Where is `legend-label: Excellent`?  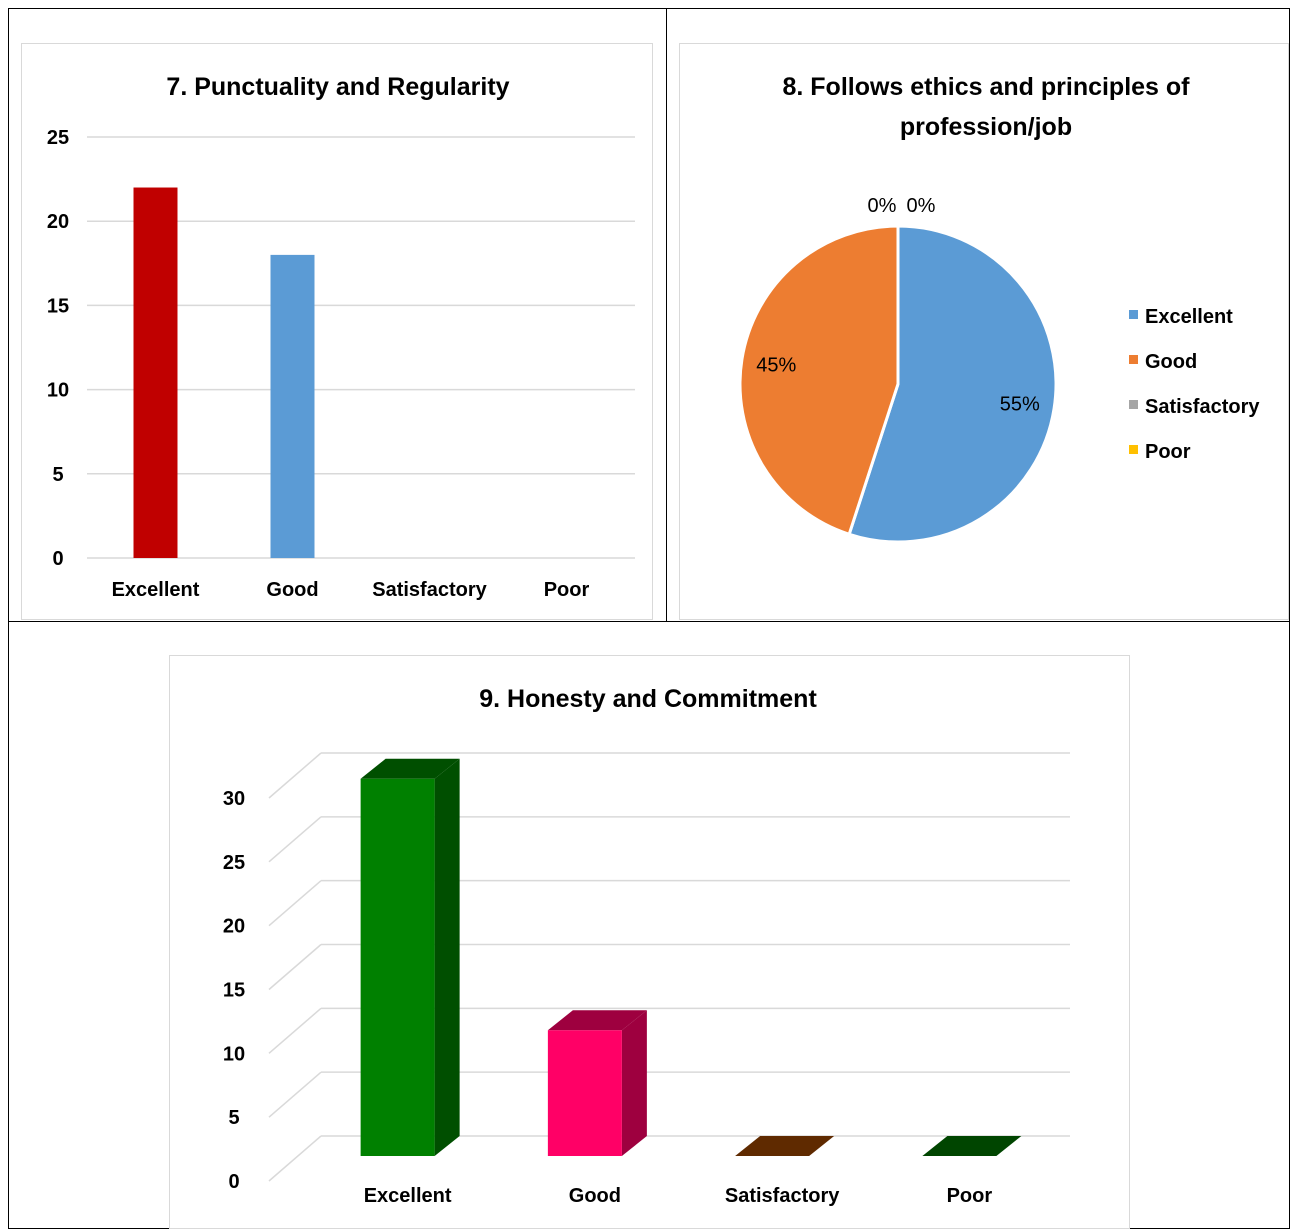
legend-label: Excellent is located at coordinates (1189, 317).